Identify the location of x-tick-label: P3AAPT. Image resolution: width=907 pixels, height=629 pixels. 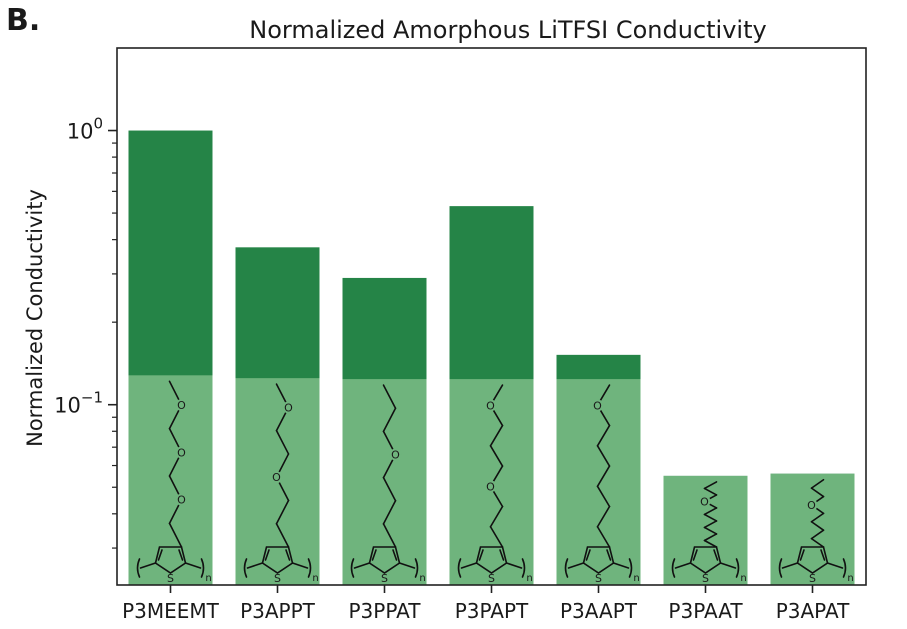
(599, 611).